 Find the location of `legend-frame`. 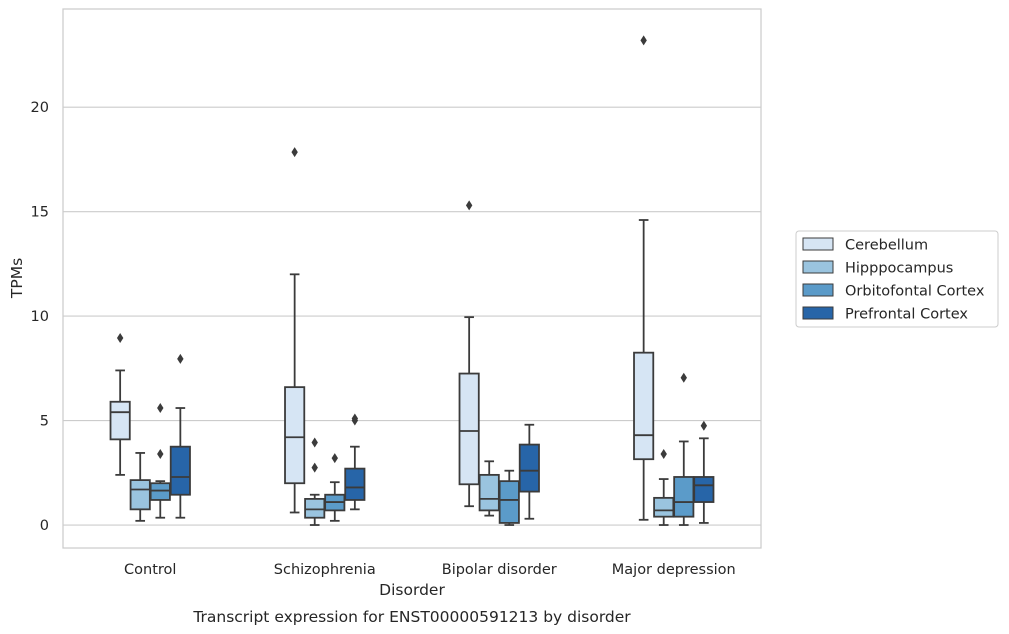

legend-frame is located at coordinates (897, 279).